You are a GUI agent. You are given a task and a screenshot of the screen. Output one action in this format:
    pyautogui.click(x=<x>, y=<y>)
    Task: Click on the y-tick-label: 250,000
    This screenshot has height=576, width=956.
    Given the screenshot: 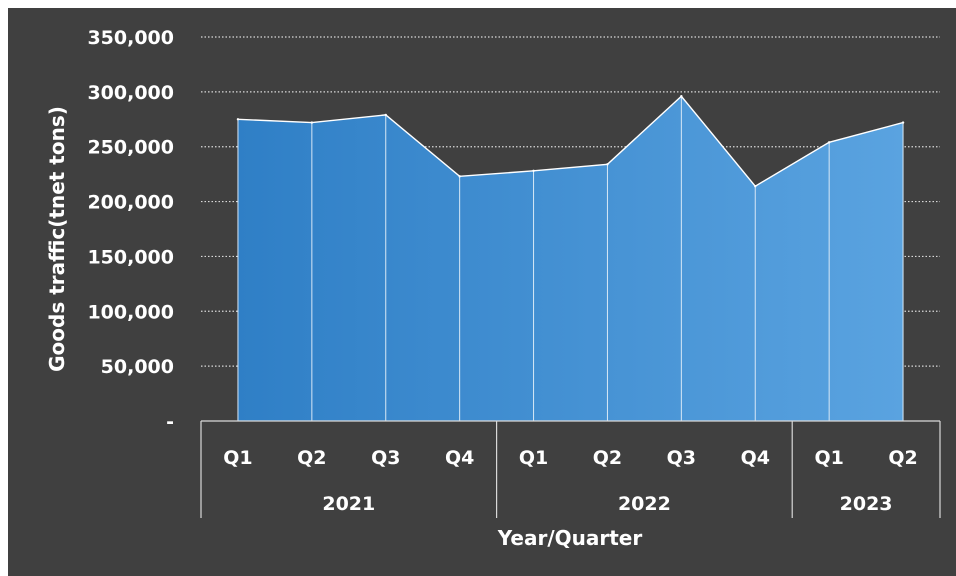 What is the action you would take?
    pyautogui.click(x=130, y=148)
    